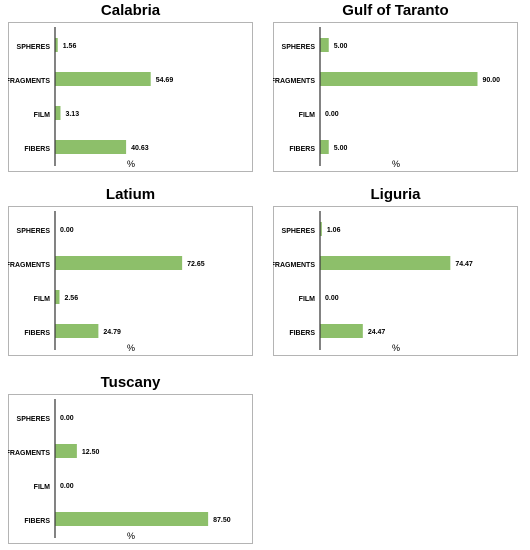 This screenshot has width=530, height=550. Describe the element at coordinates (71, 298) in the screenshot. I see `bar-value-label: 2.56` at that location.